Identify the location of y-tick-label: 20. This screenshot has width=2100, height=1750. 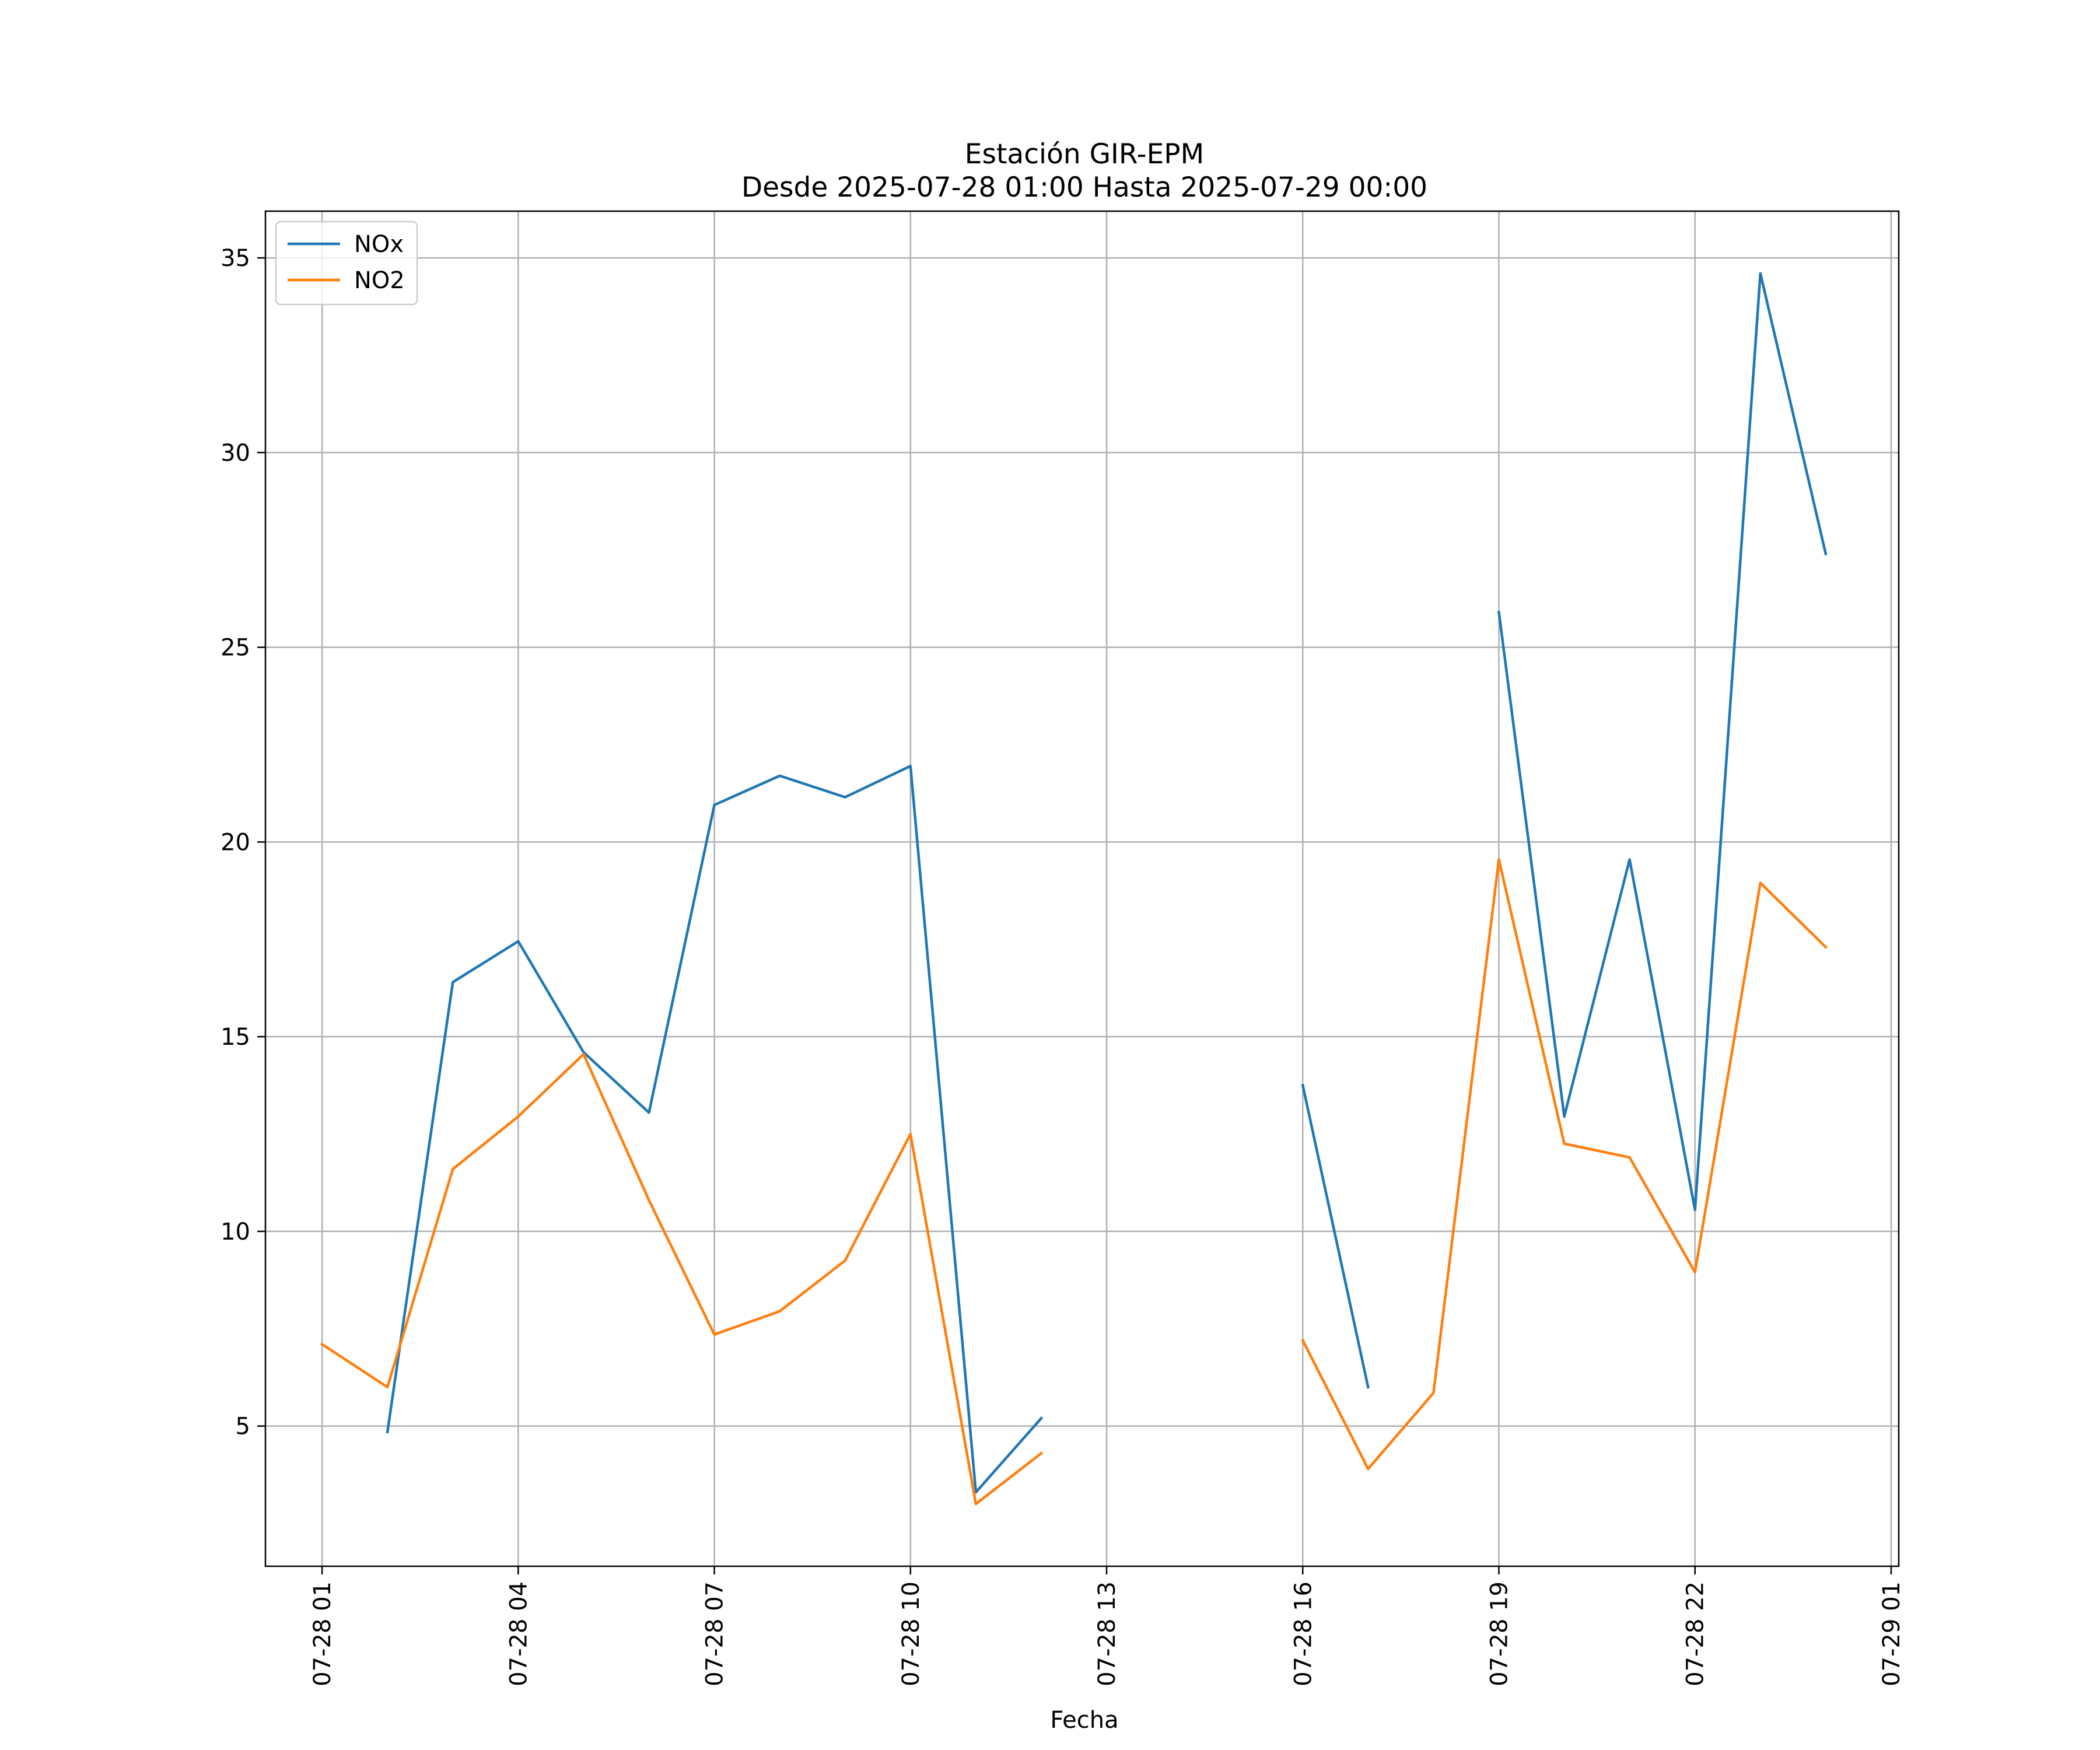
(235, 842).